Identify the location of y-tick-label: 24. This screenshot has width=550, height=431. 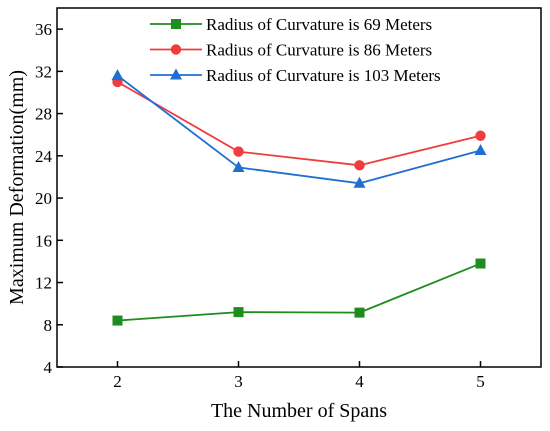
(44, 156).